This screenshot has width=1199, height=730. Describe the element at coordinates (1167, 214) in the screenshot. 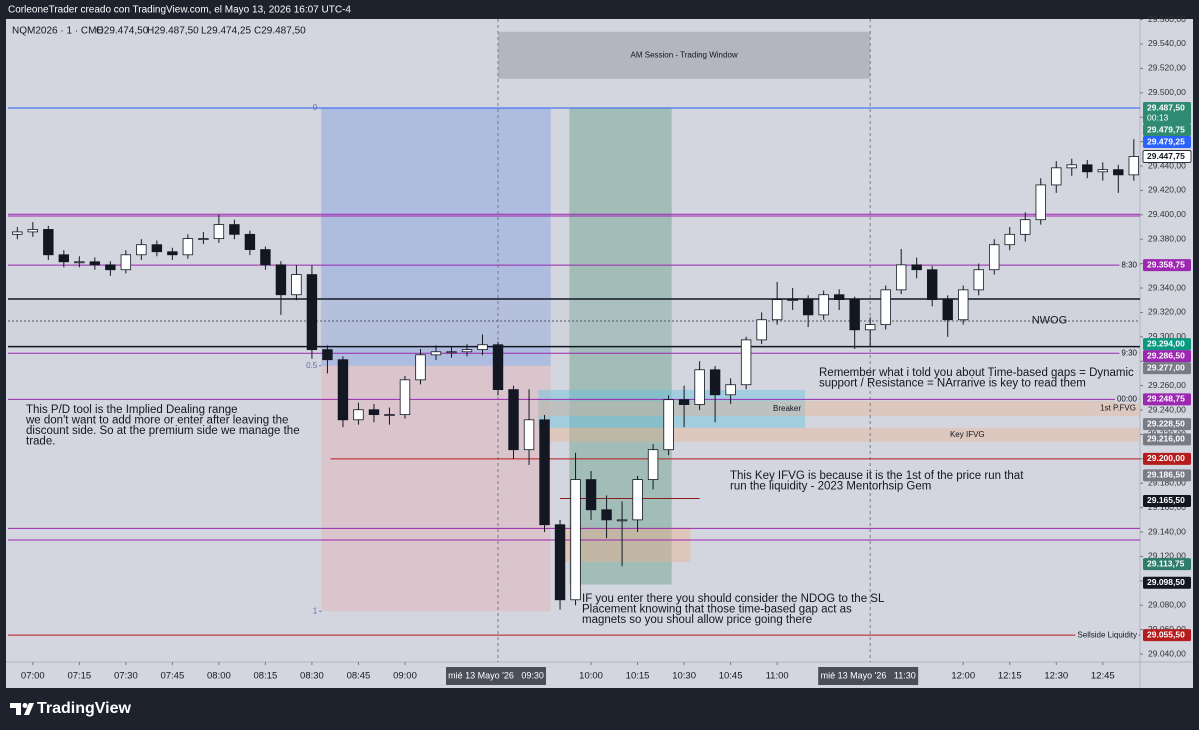

I see `y-tick-label: 29.400,00` at that location.